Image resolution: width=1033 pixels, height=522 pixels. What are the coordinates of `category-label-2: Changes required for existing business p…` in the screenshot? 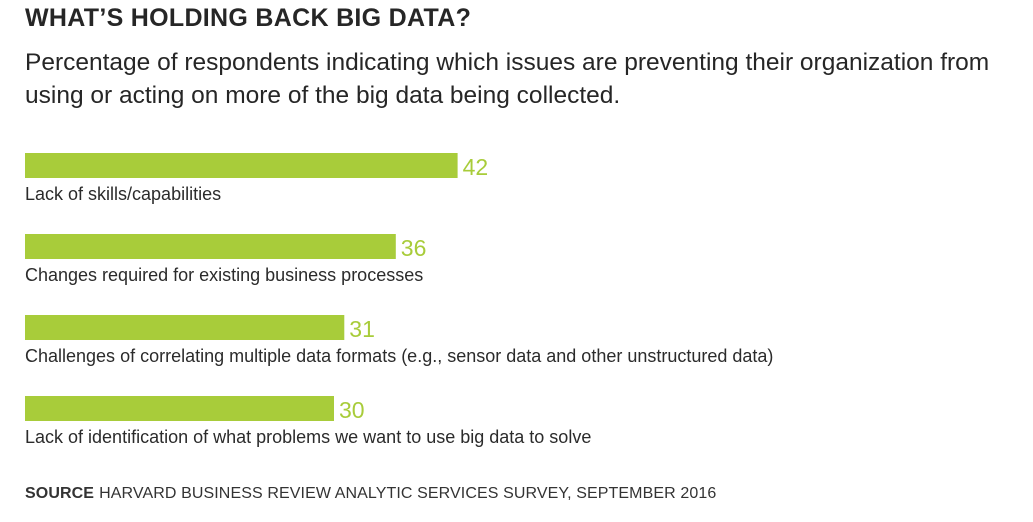 It's located at (224, 275).